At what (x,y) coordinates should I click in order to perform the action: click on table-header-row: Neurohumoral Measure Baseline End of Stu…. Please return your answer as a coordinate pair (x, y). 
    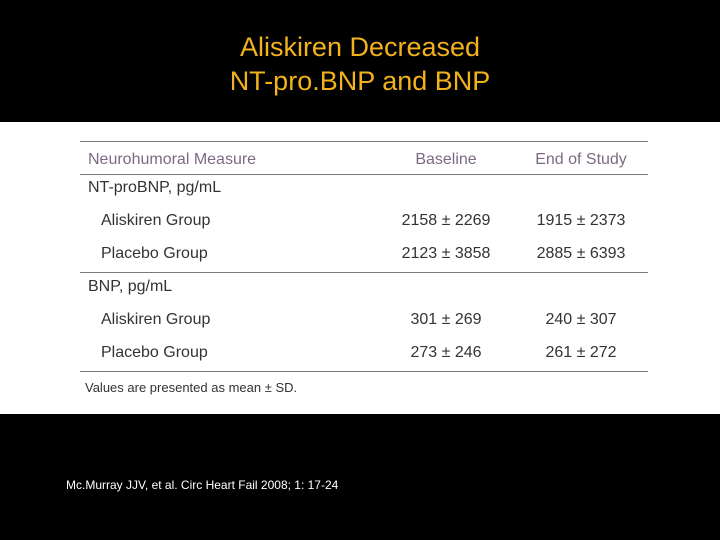
    Looking at the image, I should click on (364, 160).